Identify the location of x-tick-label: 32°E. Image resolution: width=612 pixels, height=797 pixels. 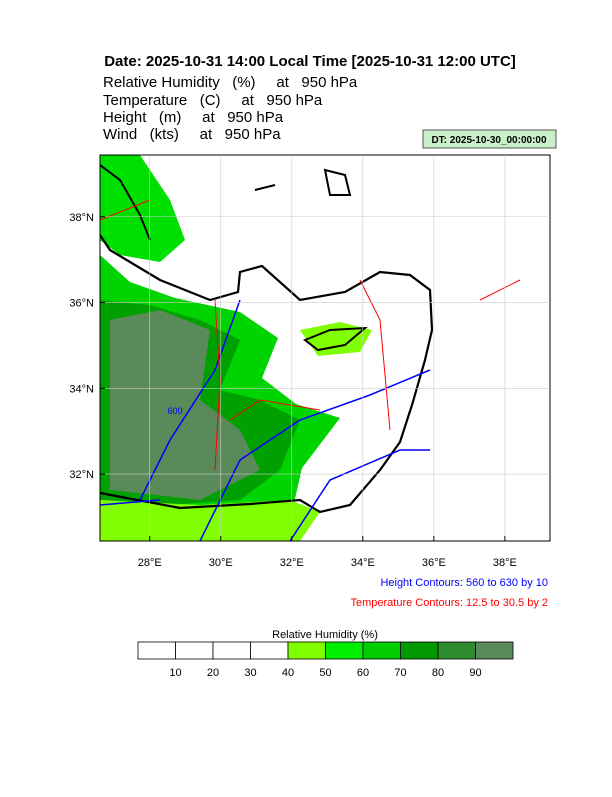
(292, 563).